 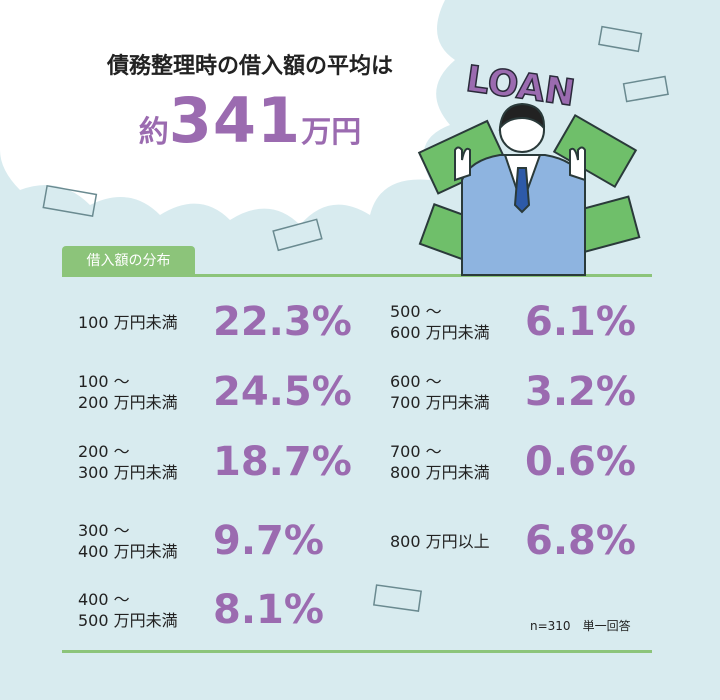 I want to click on item-label: 300 ～ 400 万円未満, so click(x=128, y=541).